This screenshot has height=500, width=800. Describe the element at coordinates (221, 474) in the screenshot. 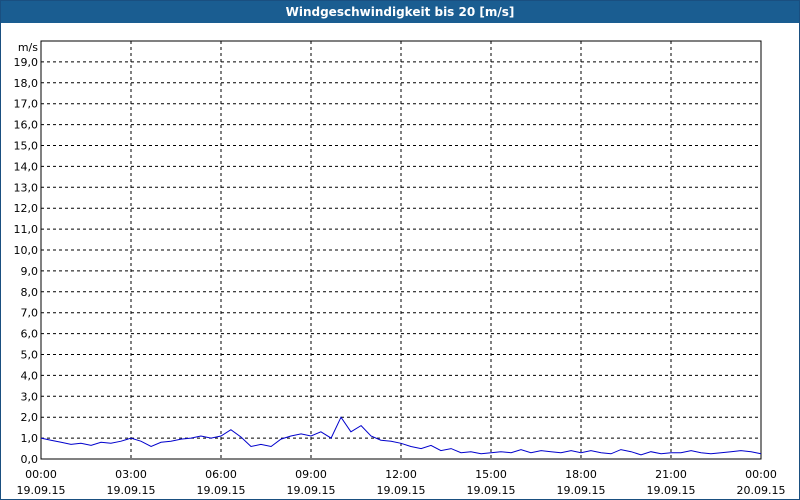

I see `x-tick-time-label: 06:00` at that location.